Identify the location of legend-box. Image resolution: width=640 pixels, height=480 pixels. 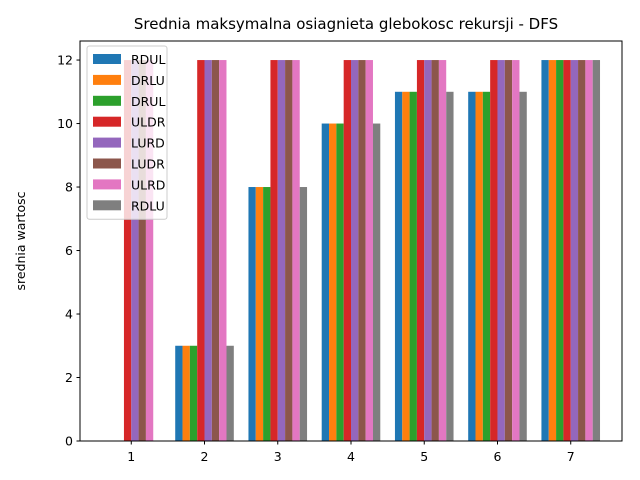
(127, 132).